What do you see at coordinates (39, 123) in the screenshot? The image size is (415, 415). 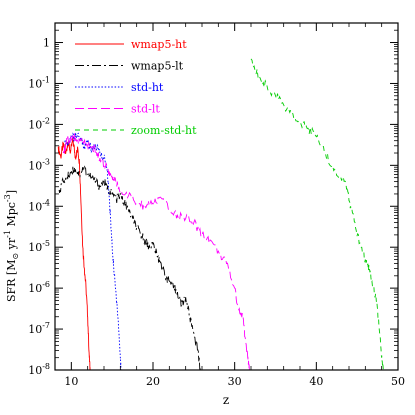 I see `y-tick-label: 10⁻²` at bounding box center [39, 123].